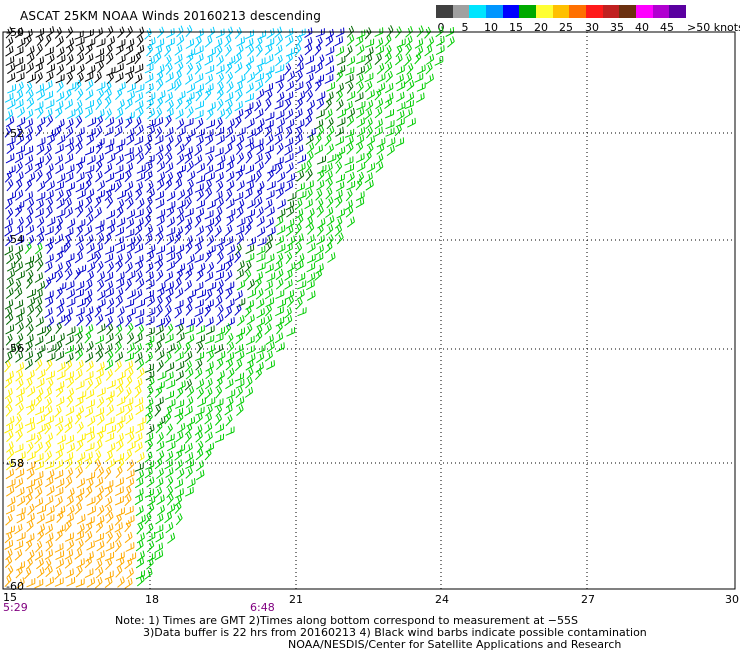 The width and height of the screenshot is (740, 651). What do you see at coordinates (477, 11) in the screenshot?
I see `legend-swatch` at bounding box center [477, 11].